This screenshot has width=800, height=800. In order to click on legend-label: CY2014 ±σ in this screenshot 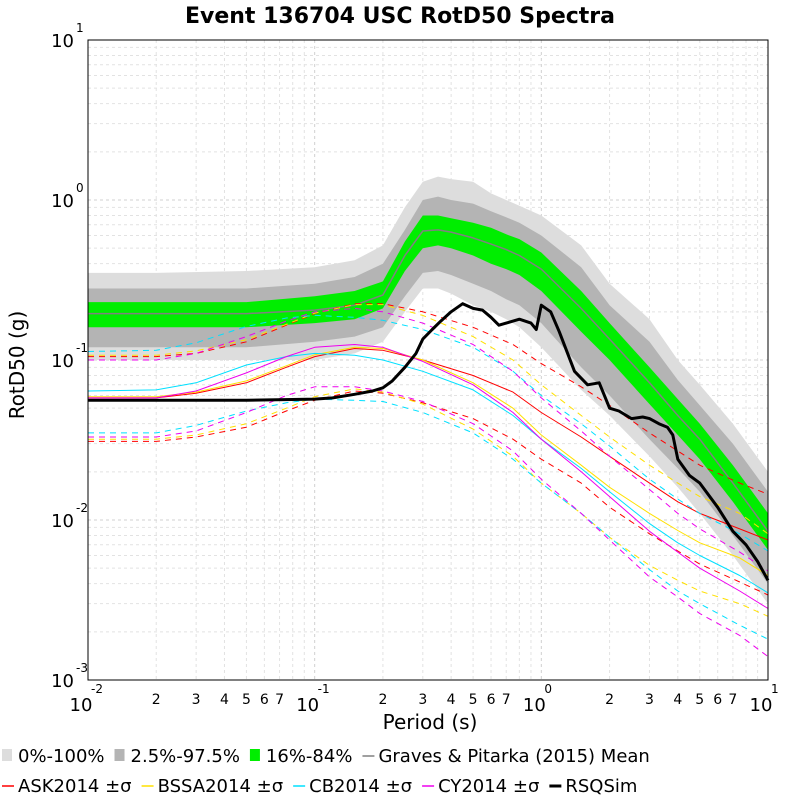, I will do `click(488, 786)`.